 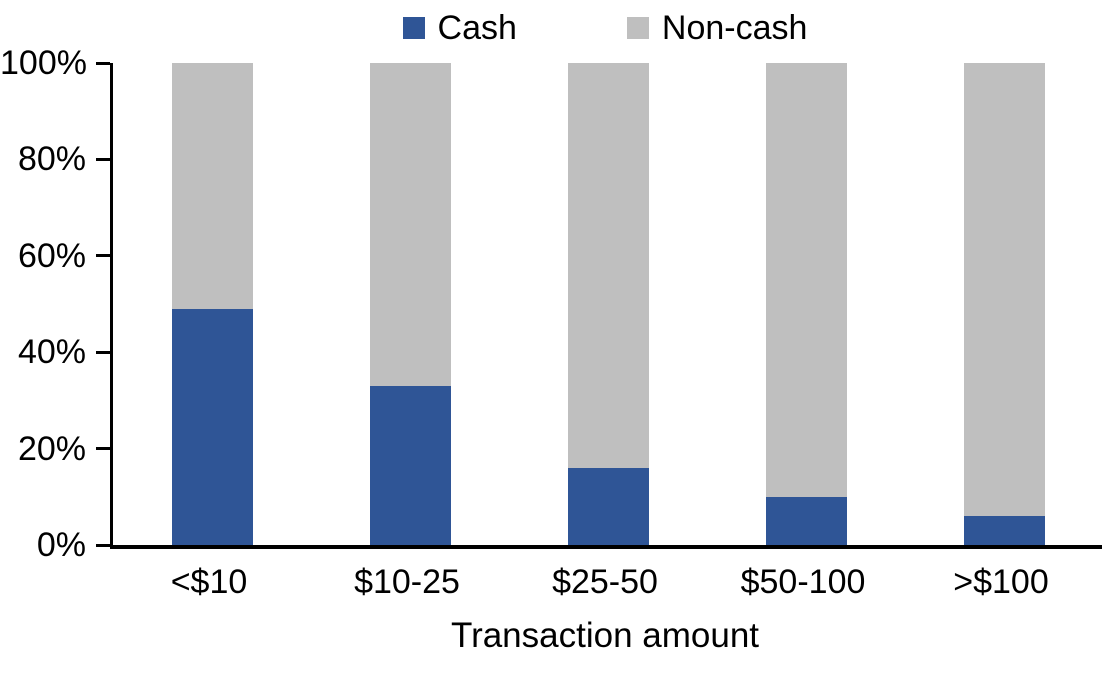 I want to click on y-axis-ticks, so click(x=103, y=304).